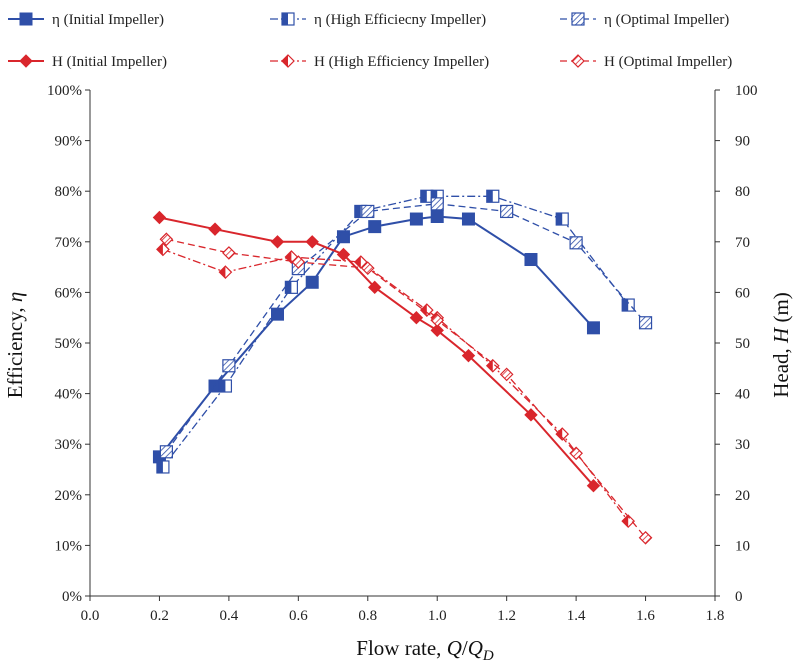 The height and width of the screenshot is (666, 800). Describe the element at coordinates (668, 62) in the screenshot. I see `legend-label: H (Optimal Impeller)` at that location.